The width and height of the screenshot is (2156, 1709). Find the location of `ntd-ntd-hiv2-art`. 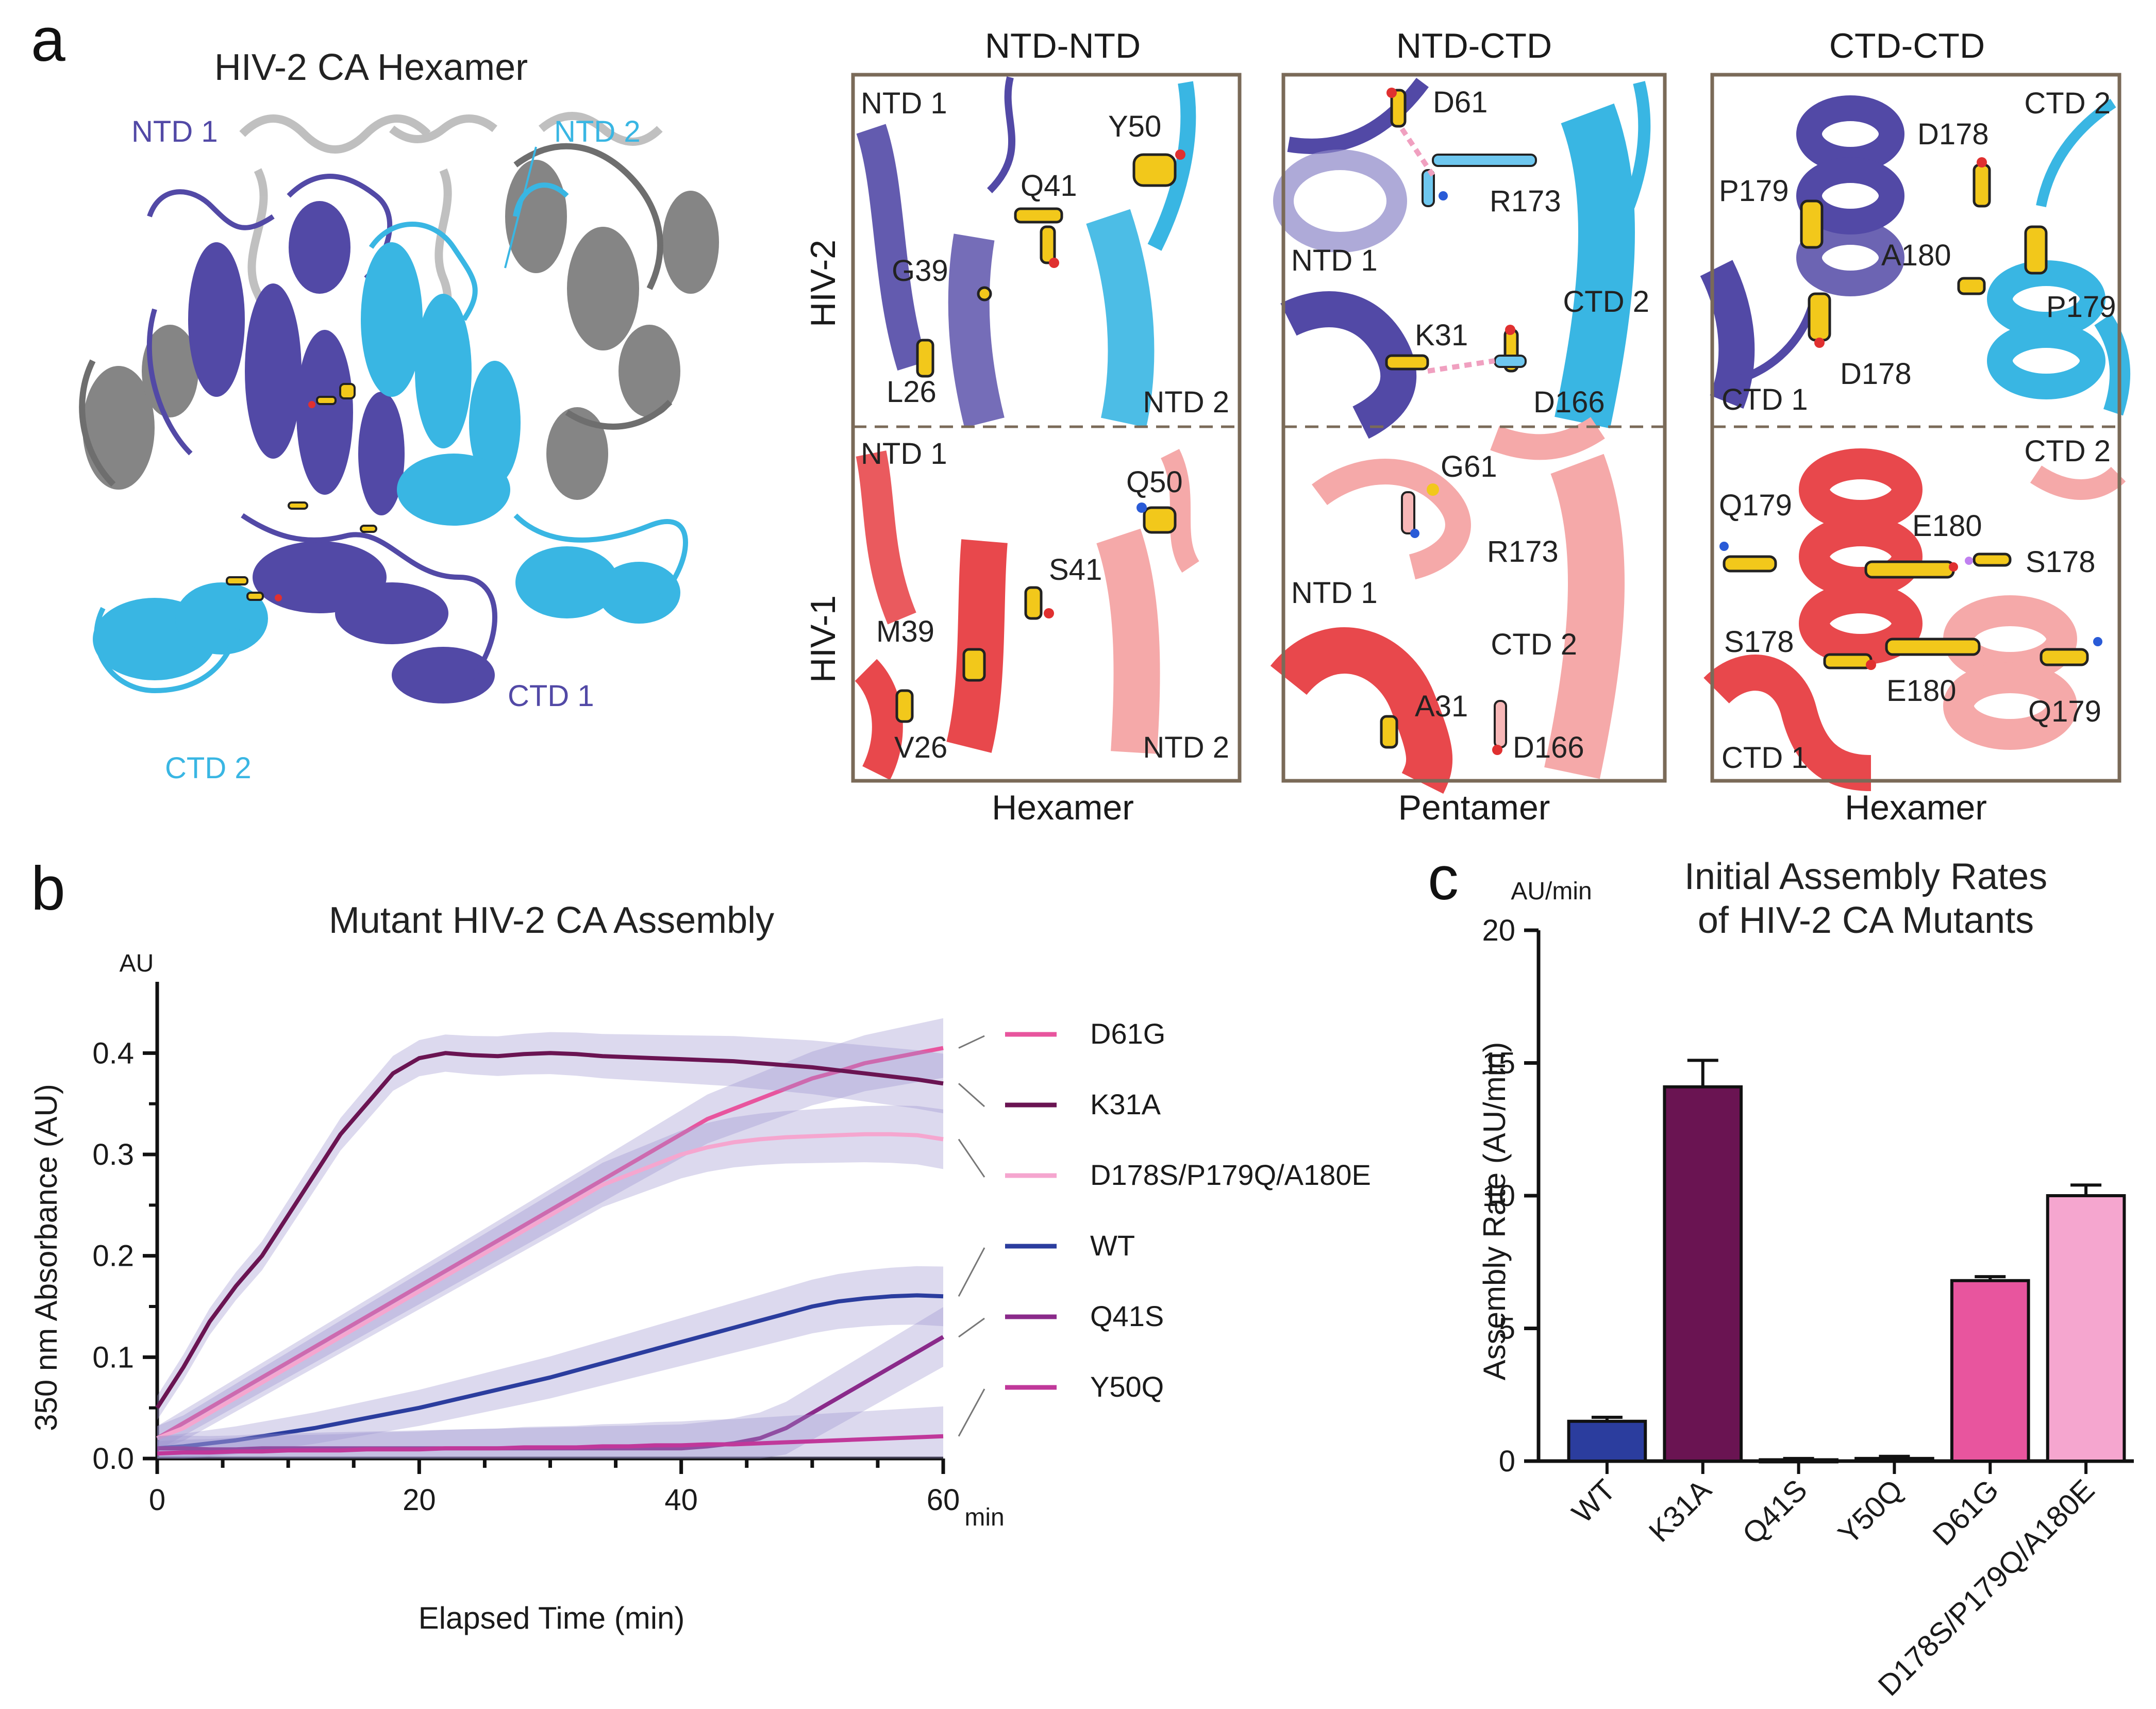

ntd-ntd-hiv2-art is located at coordinates (1026, 252).